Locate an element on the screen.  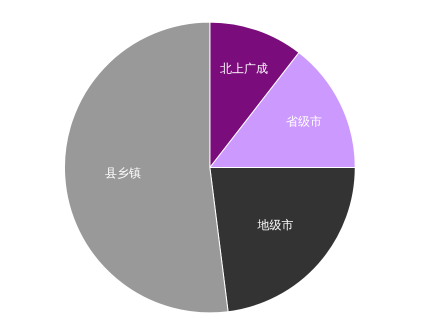
slice-label: 省级市 is located at coordinates (304, 121).